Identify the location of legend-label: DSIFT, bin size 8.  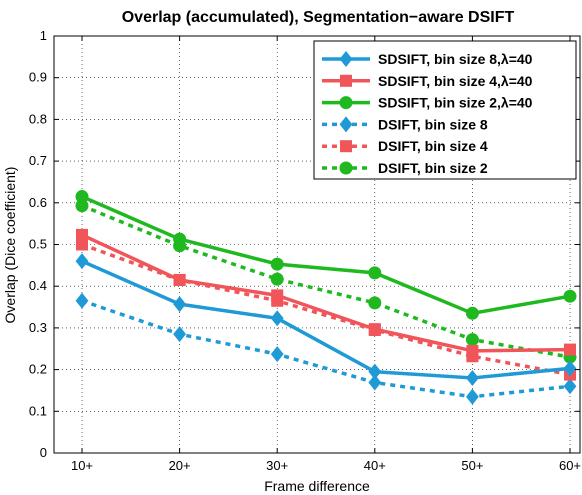
(433, 124).